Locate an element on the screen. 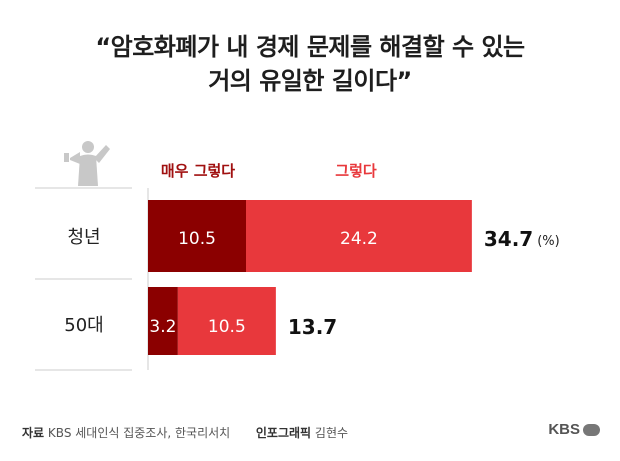 Image resolution: width=620 pixels, height=461 pixels. total-label-1: 13.7 is located at coordinates (312, 327).